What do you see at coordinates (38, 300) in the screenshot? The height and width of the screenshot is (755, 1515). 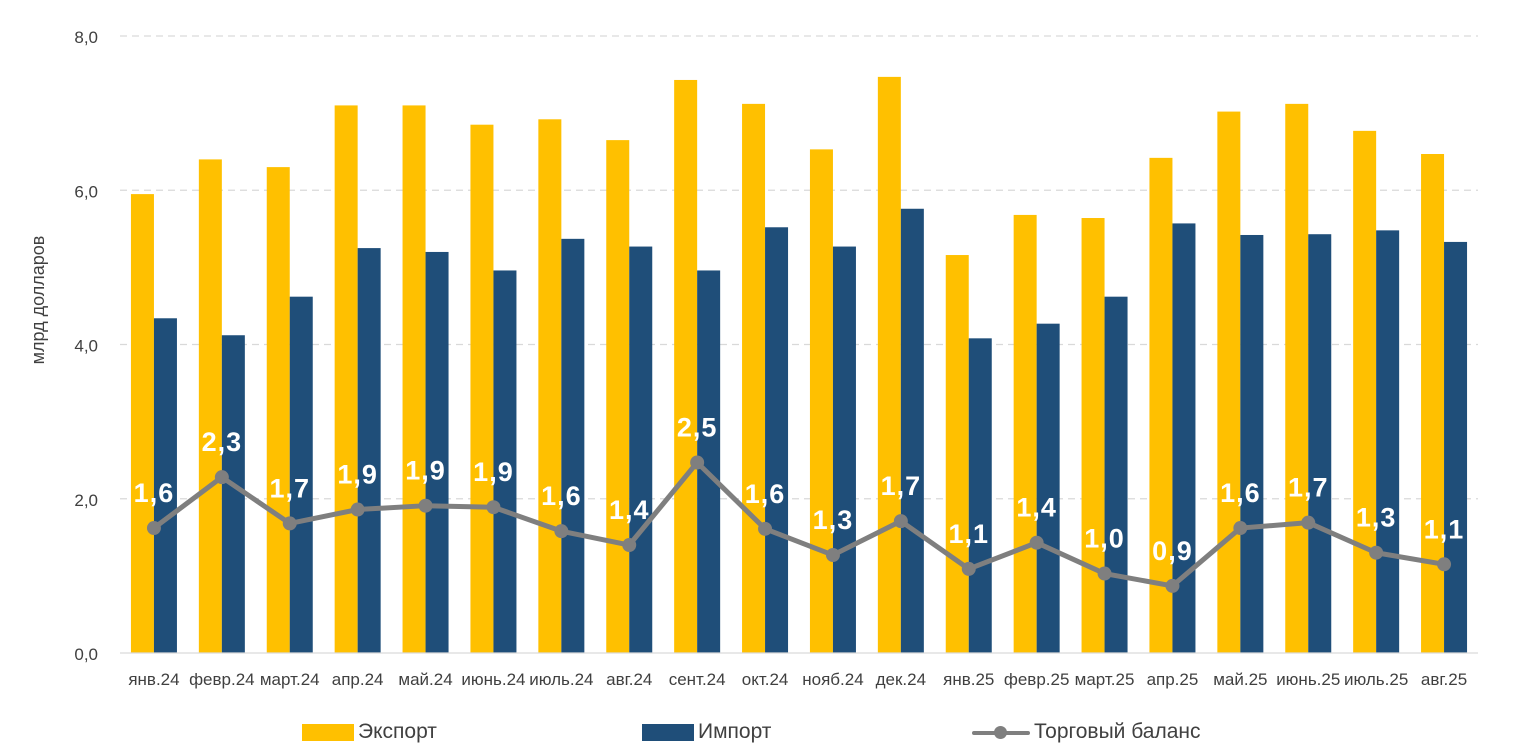 I see `y-axis-label: млрд долларов` at bounding box center [38, 300].